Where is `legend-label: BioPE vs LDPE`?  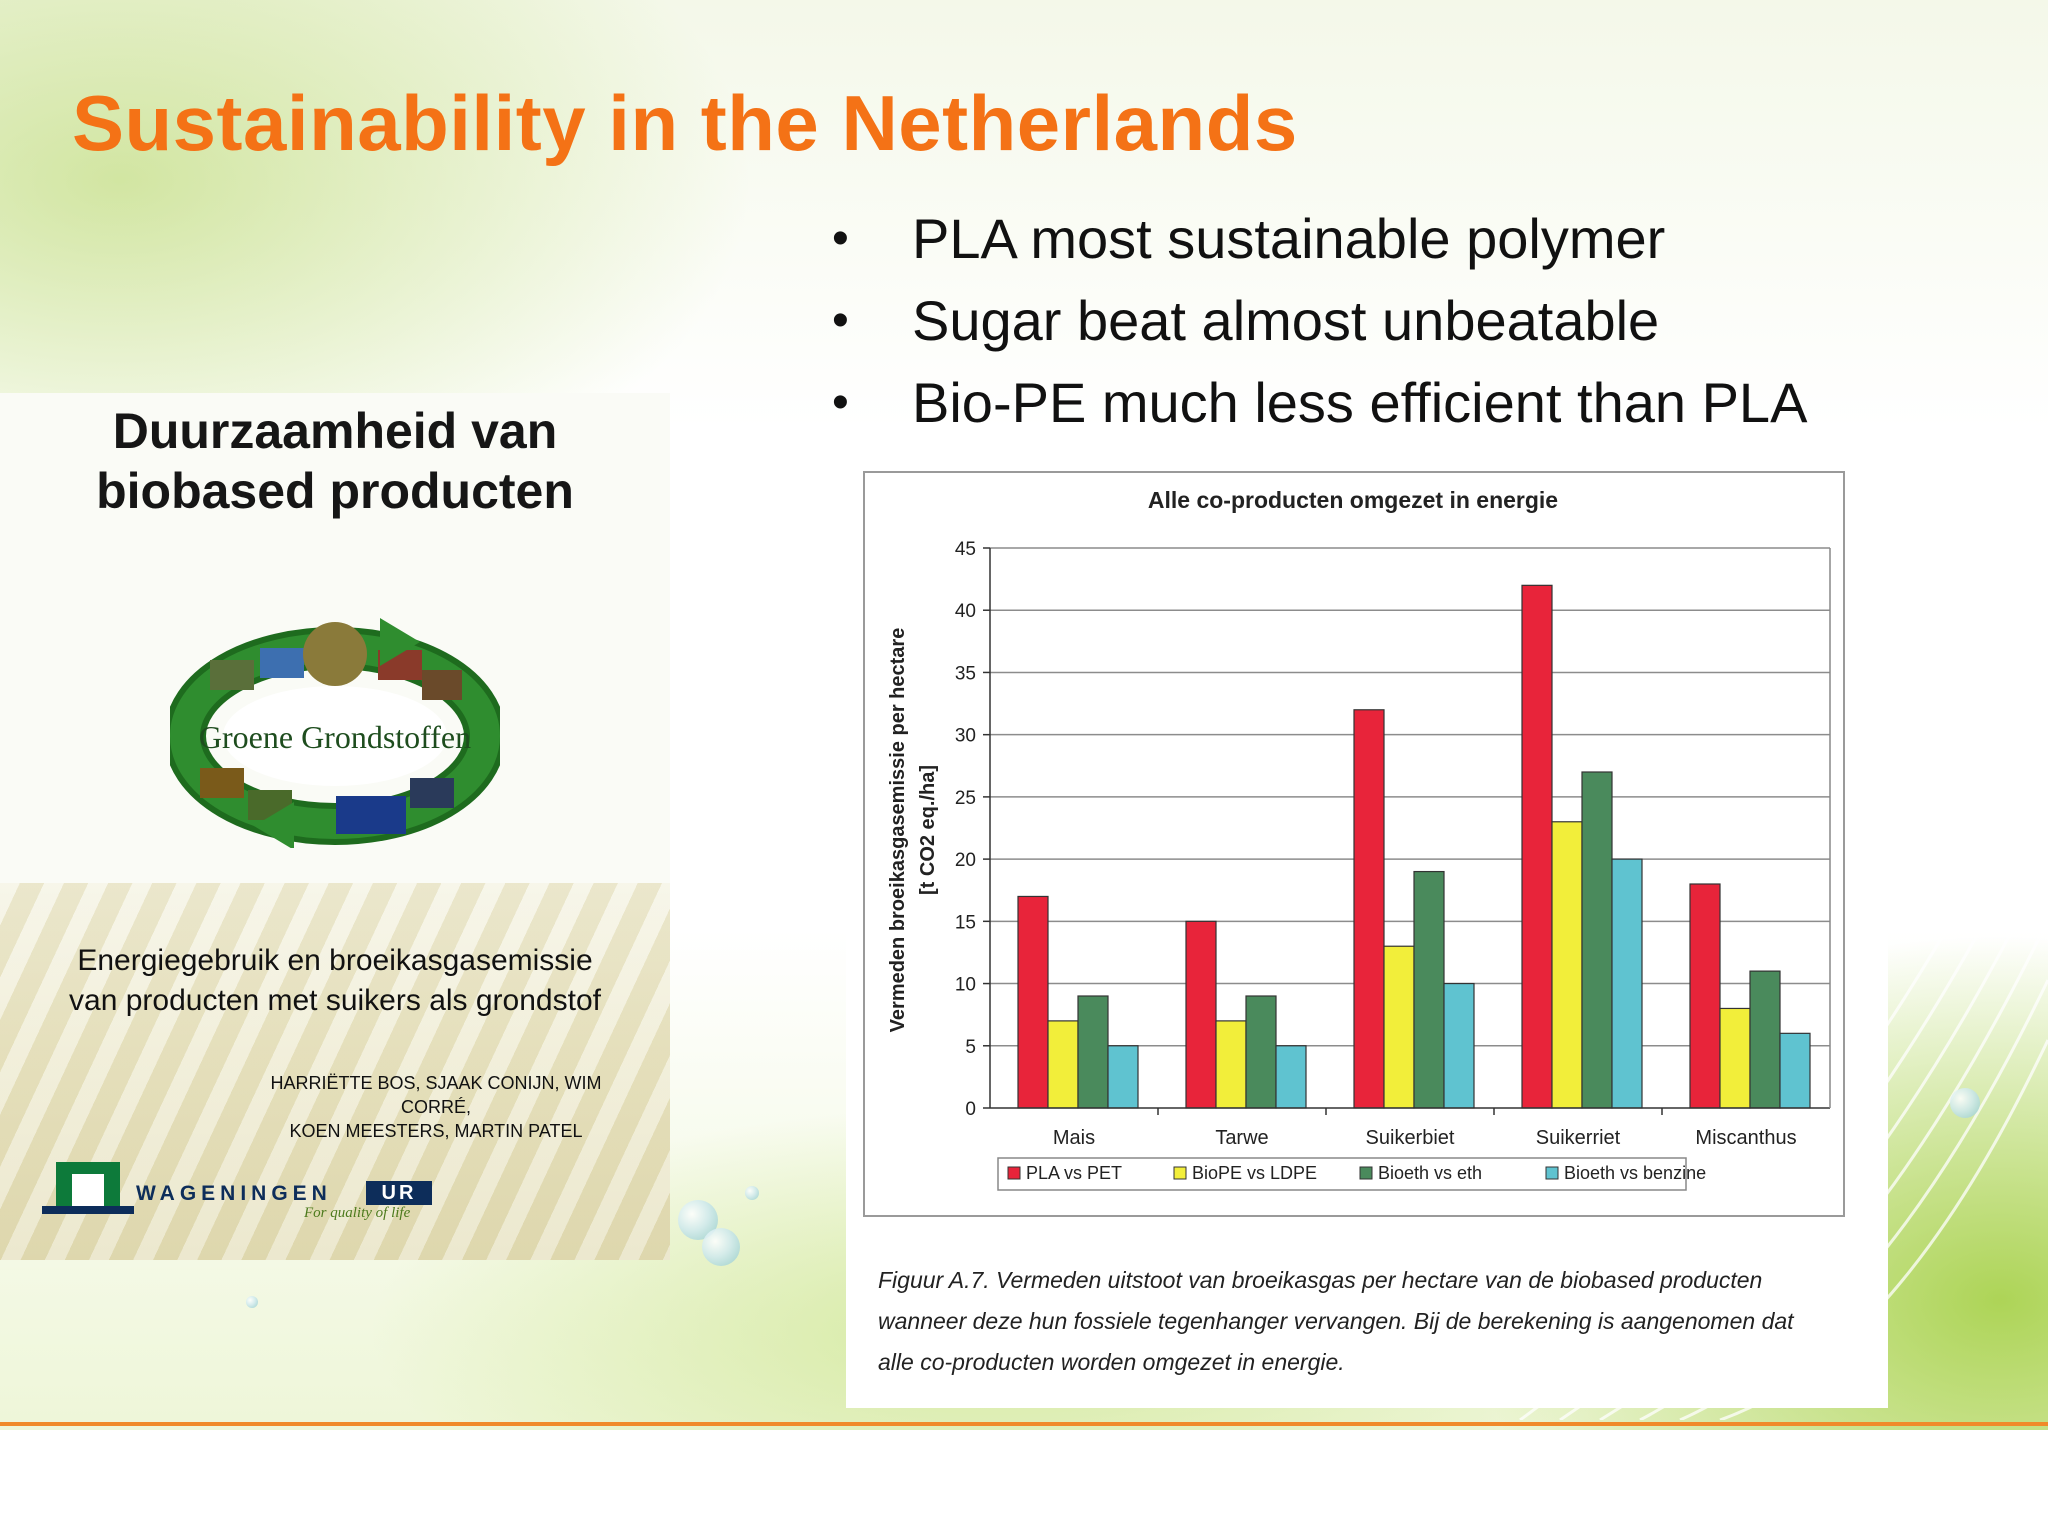 legend-label: BioPE vs LDPE is located at coordinates (1254, 1173).